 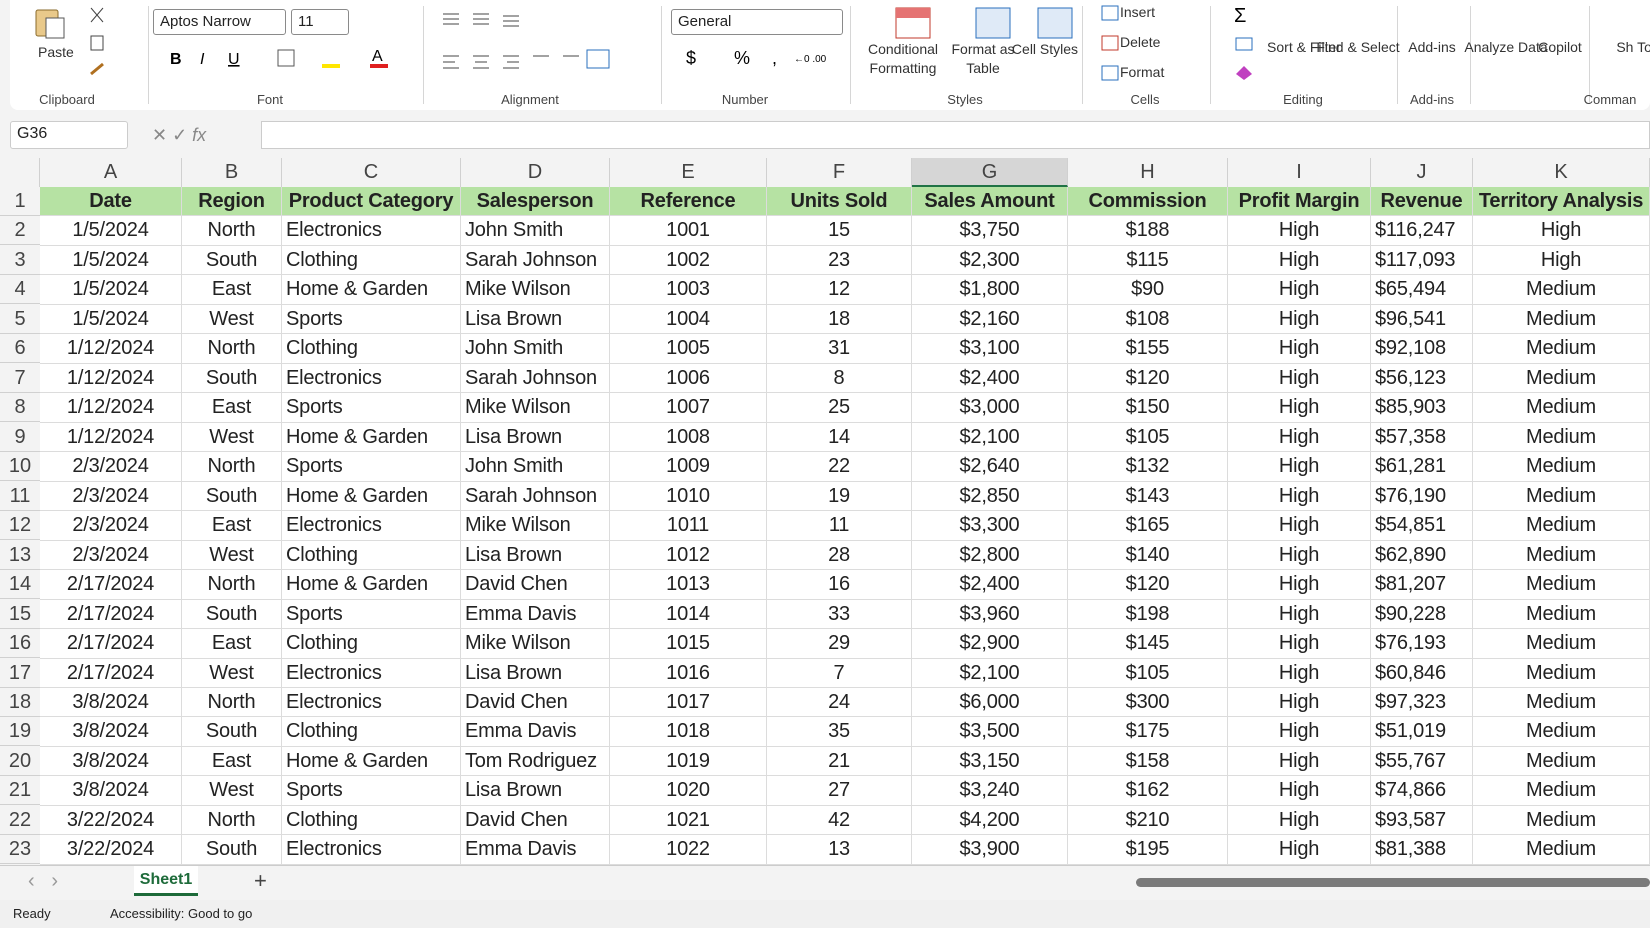 What do you see at coordinates (1422, 202) in the screenshot?
I see `header-cell: Revenue` at bounding box center [1422, 202].